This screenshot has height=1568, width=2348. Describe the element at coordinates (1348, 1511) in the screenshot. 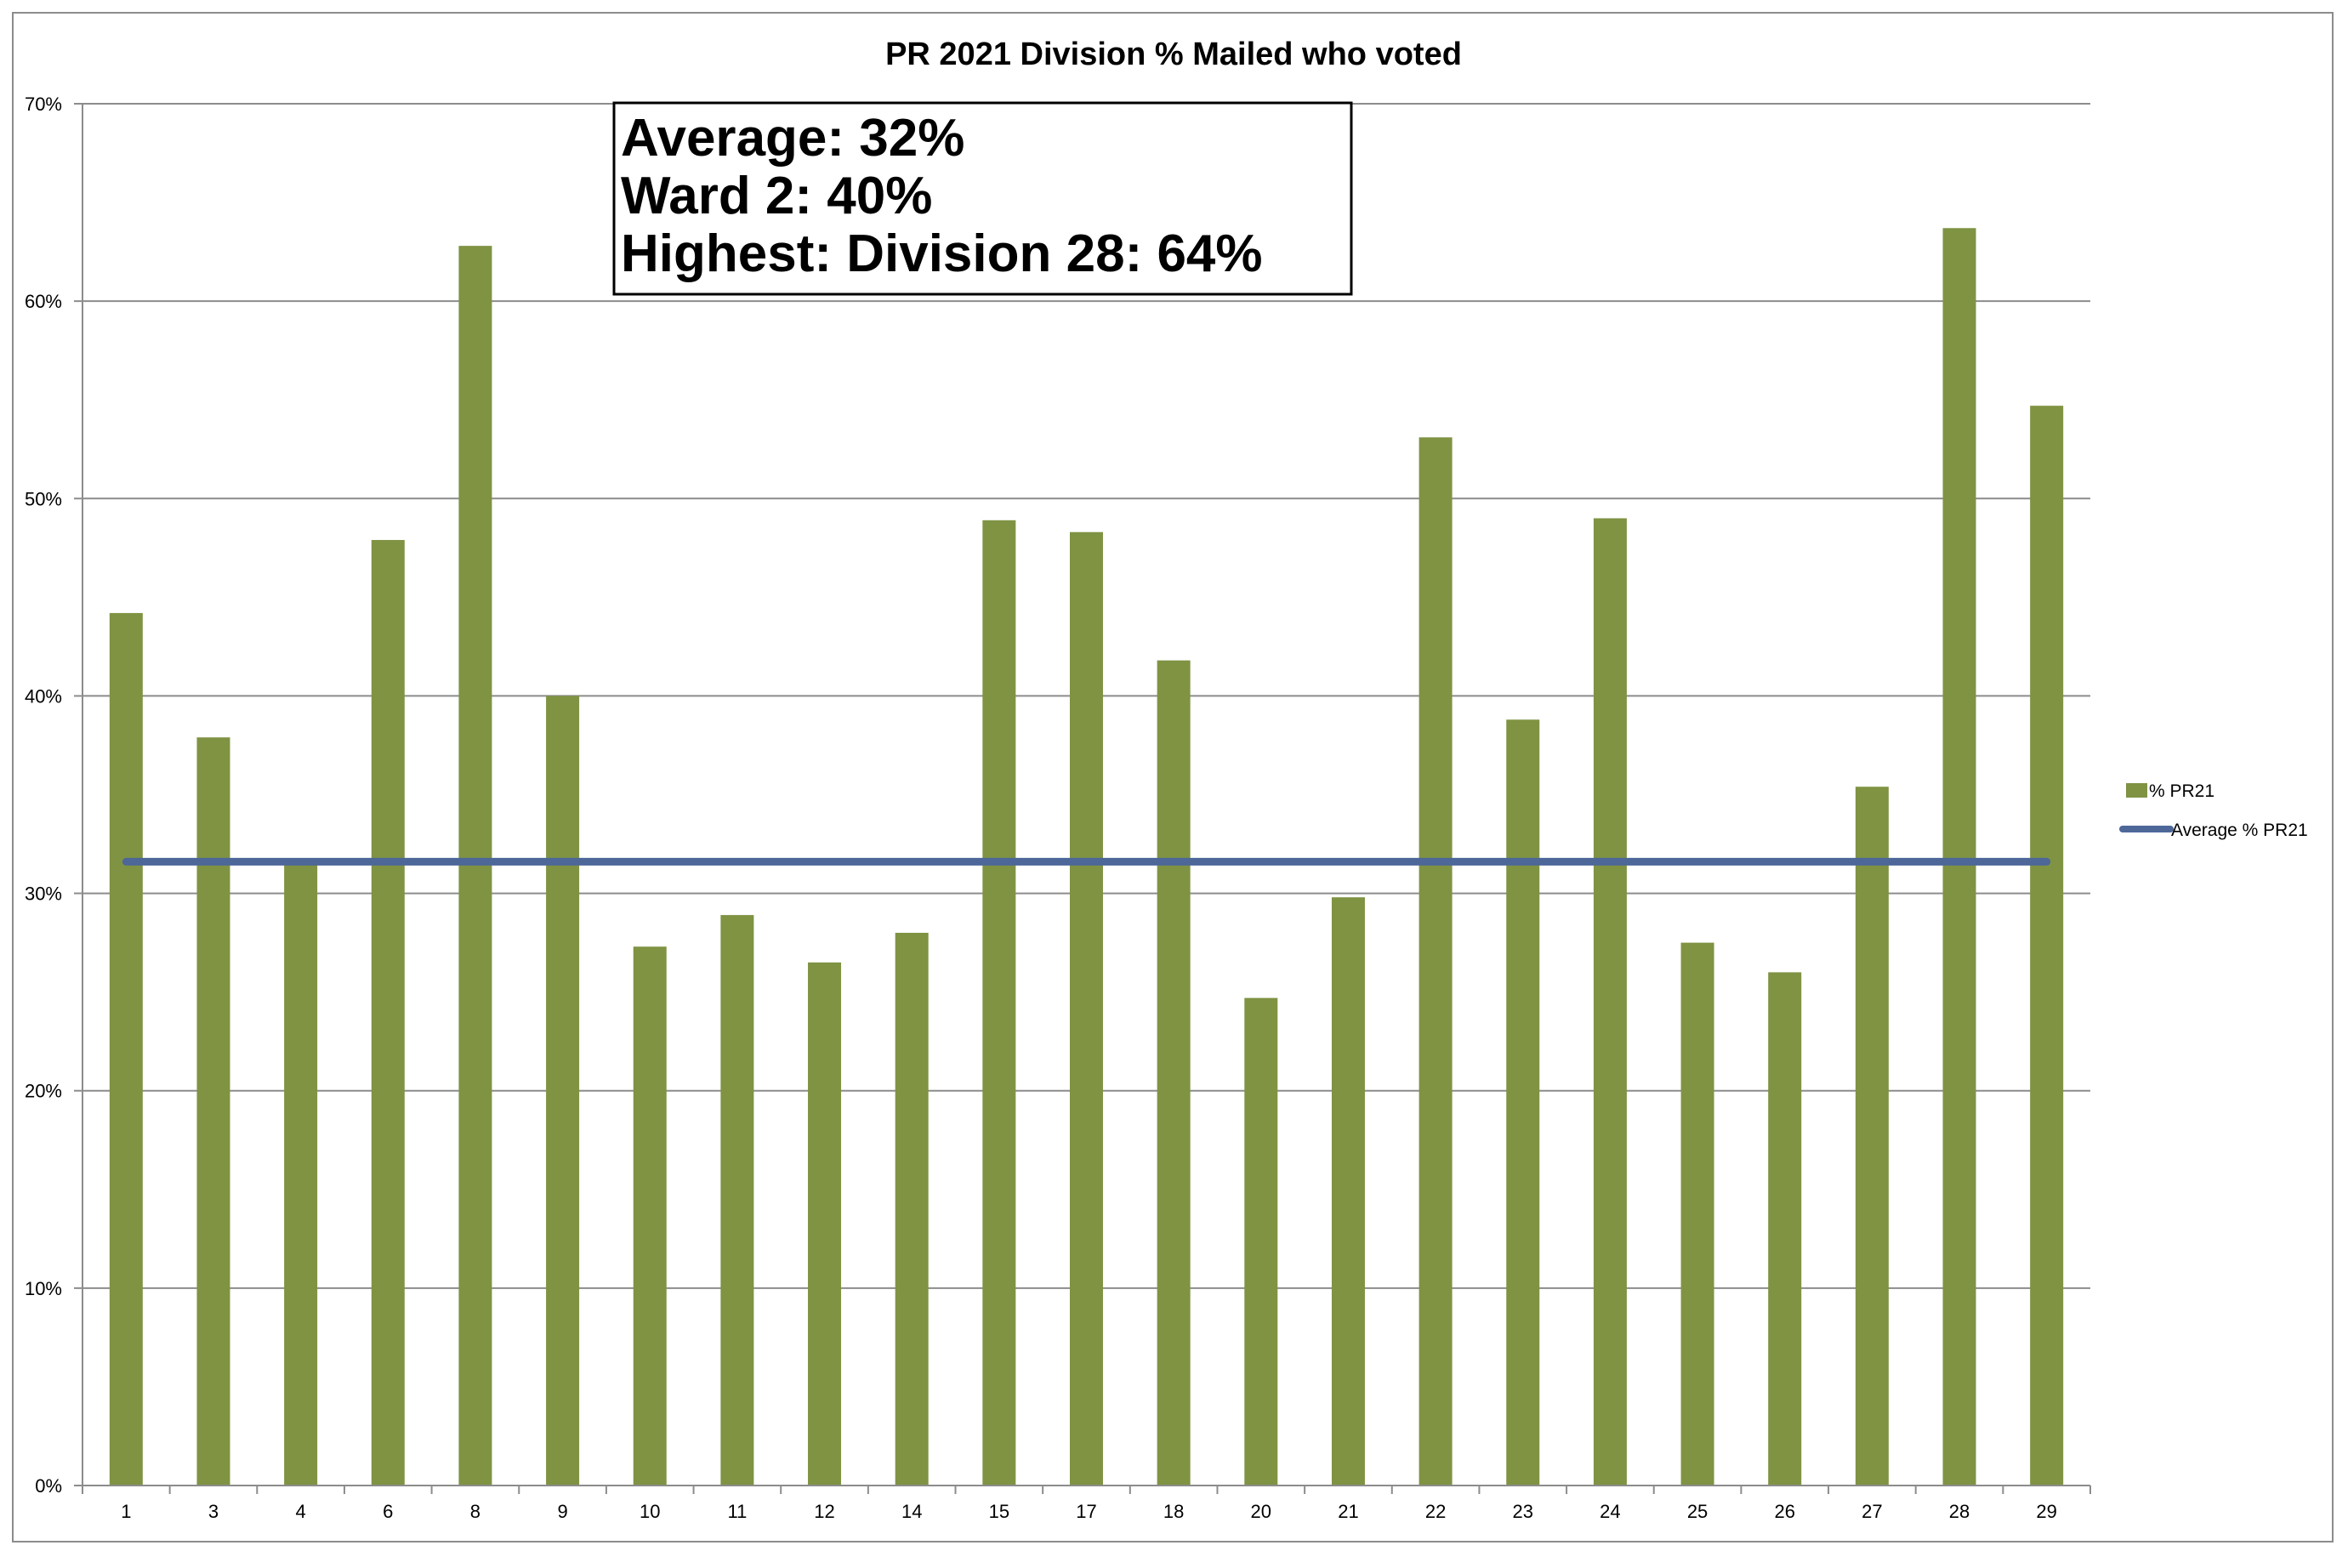

I see `x-tick-label: 21` at that location.